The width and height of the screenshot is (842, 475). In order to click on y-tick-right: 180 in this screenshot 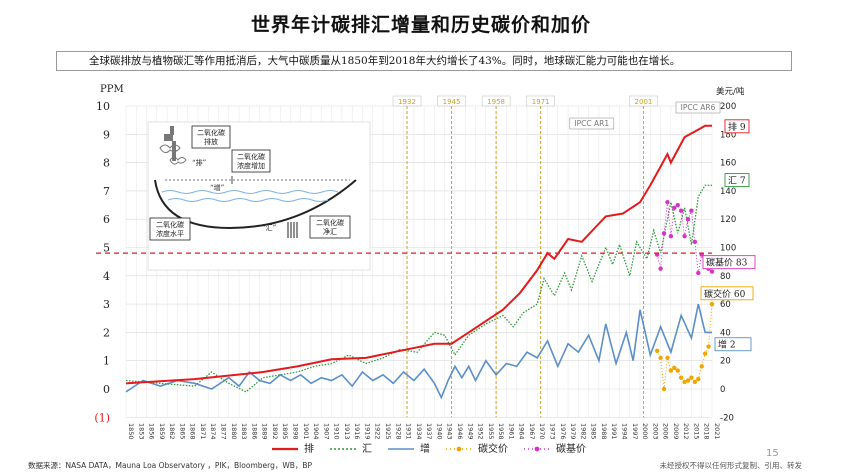, I will do `click(728, 135)`.